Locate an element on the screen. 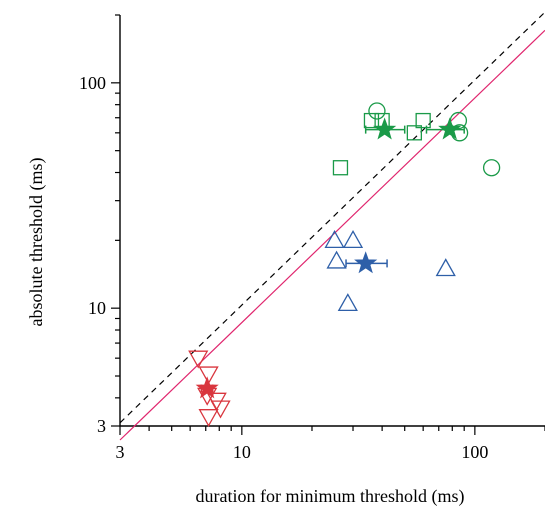 This screenshot has height=513, width=545. x-tick-label: 3 is located at coordinates (120, 452).